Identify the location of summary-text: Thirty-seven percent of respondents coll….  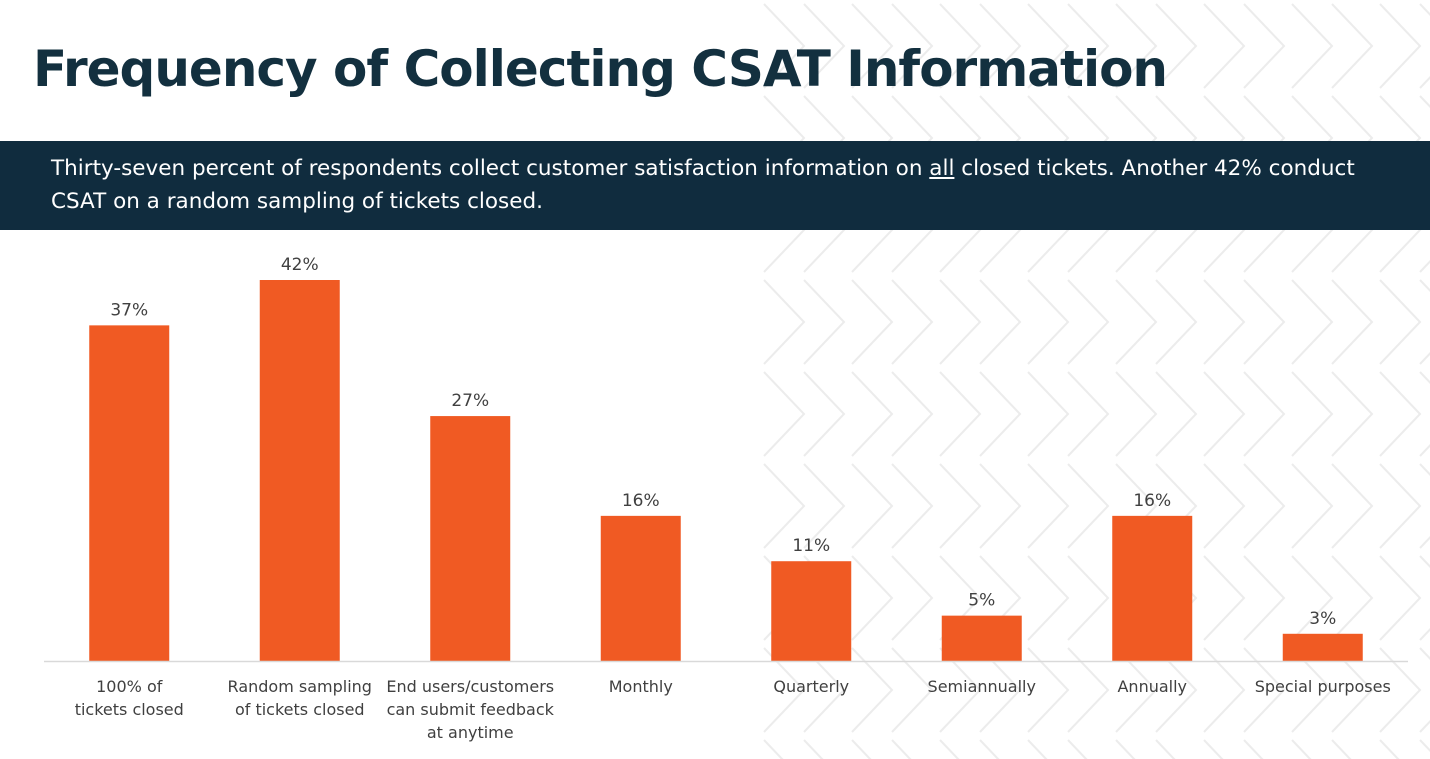
(726, 185).